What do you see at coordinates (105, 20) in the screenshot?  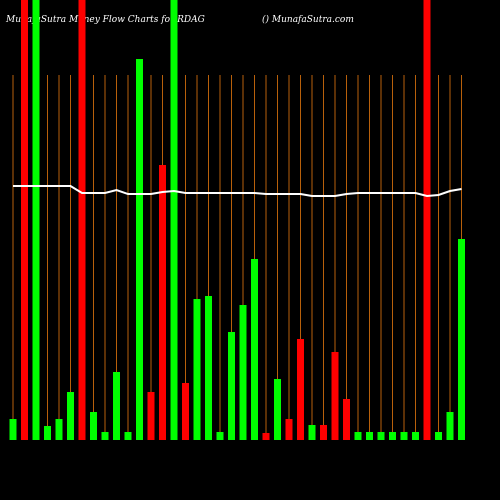 I see `chart-title: MunafaSutra Money Flow Charts for RDAG` at bounding box center [105, 20].